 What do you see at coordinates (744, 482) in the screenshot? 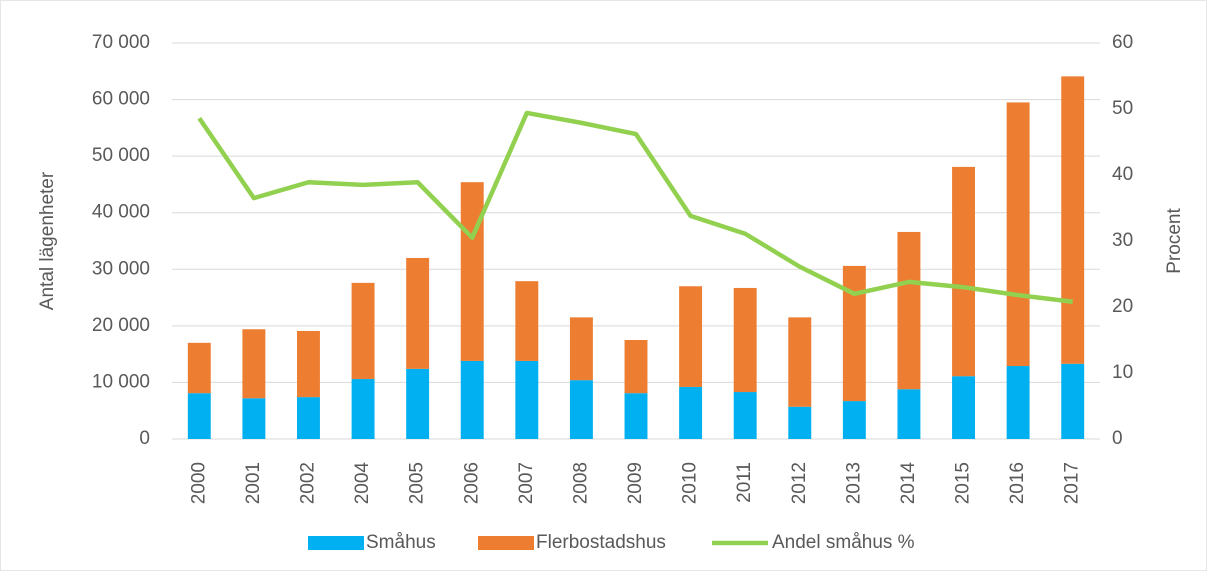
I see `x-tick-label: 2011` at bounding box center [744, 482].